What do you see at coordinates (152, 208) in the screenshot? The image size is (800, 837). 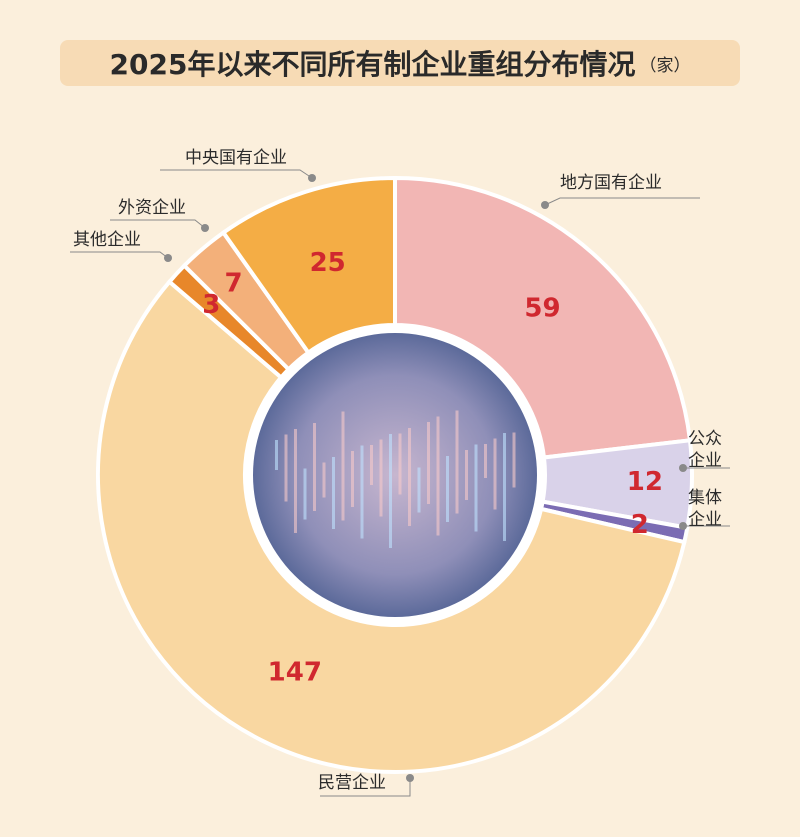 I see `category-label: 外资企业` at bounding box center [152, 208].